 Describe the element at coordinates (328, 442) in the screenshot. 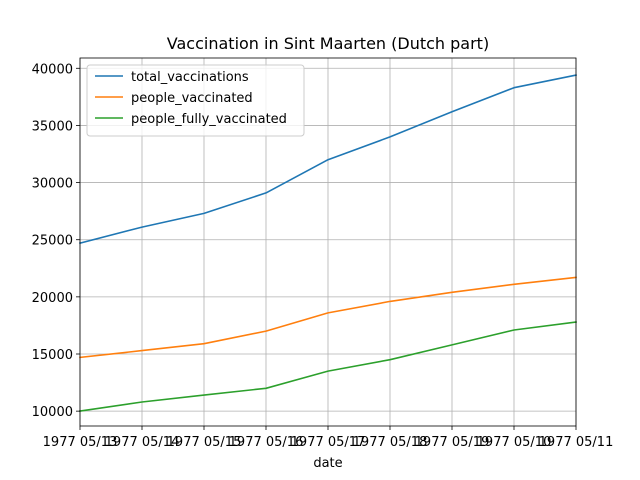

I see `x-tick-label: 1977 05/17` at that location.